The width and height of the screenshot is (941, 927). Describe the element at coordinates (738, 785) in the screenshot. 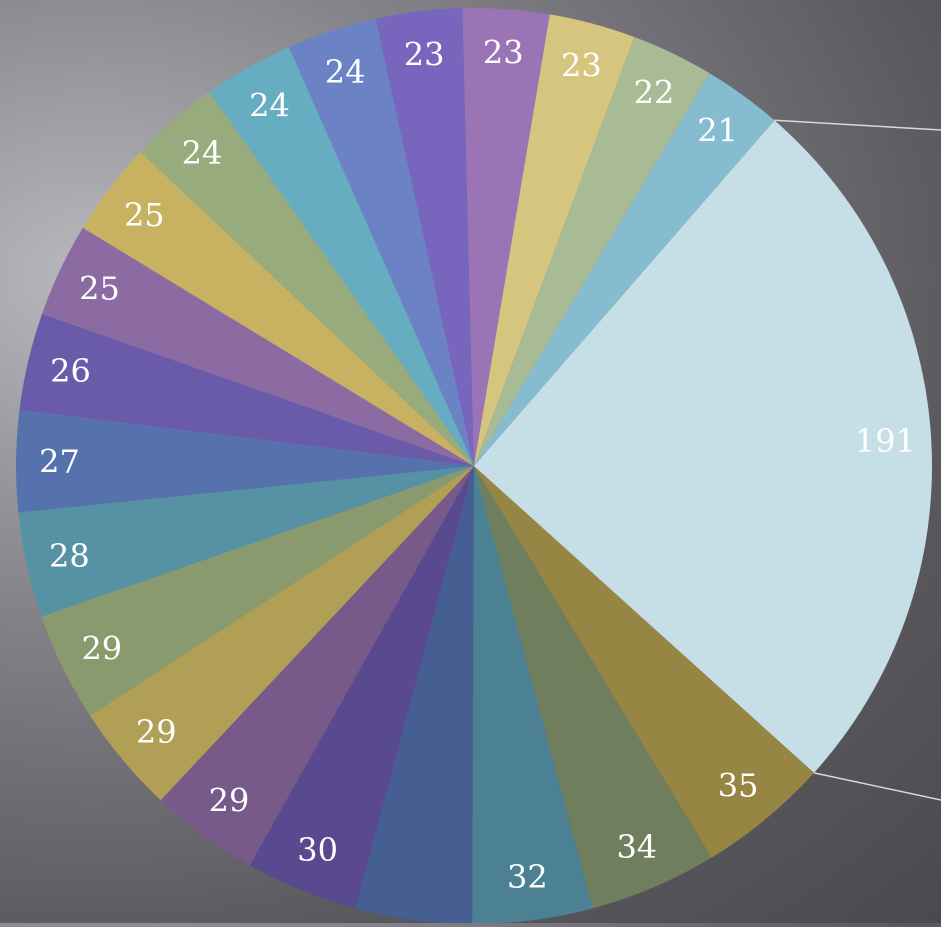

I see `slice-value-label: 35` at that location.